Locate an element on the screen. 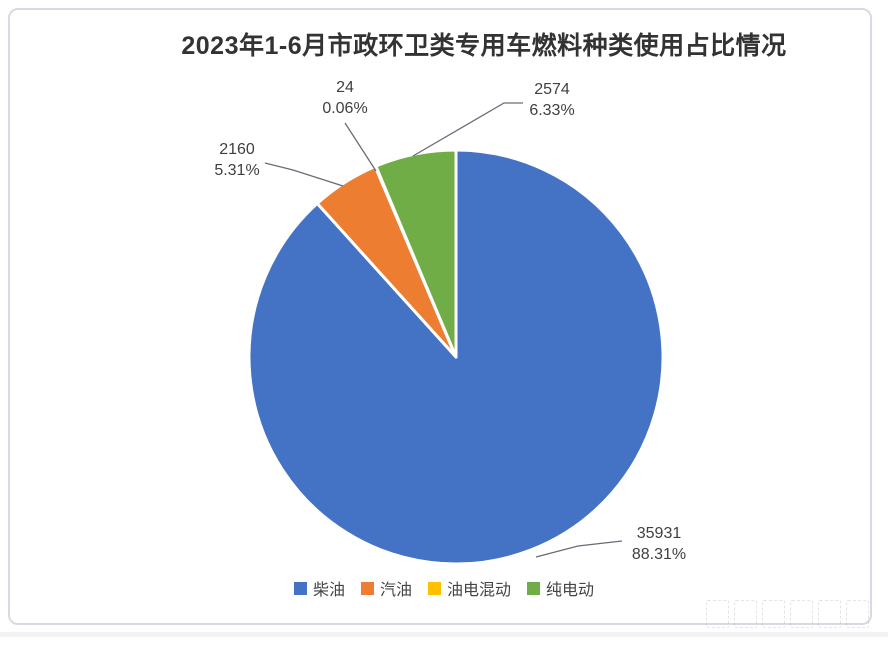 Image resolution: width=888 pixels, height=645 pixels. data-label-hybrid-percent: 0.06% is located at coordinates (345, 108).